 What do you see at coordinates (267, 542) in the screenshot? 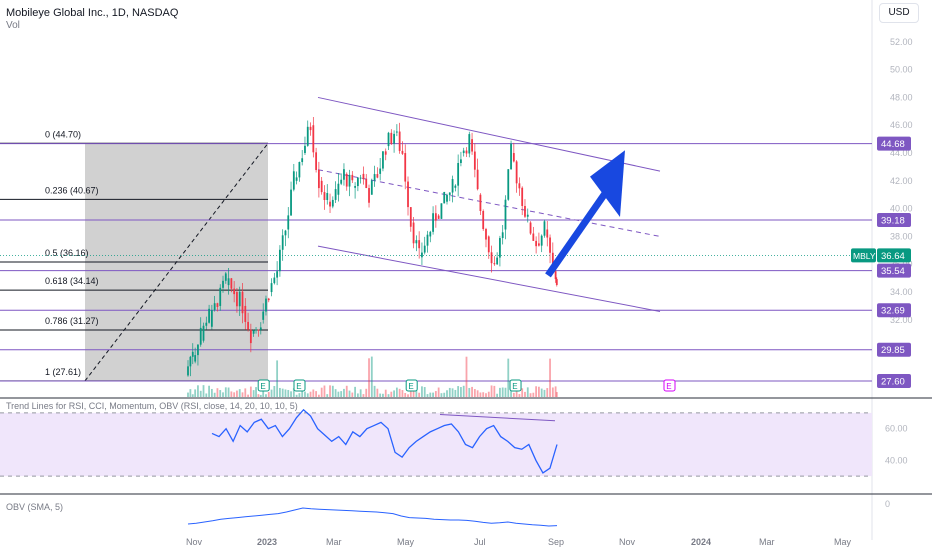
I see `time-tick-label: 2023` at bounding box center [267, 542].